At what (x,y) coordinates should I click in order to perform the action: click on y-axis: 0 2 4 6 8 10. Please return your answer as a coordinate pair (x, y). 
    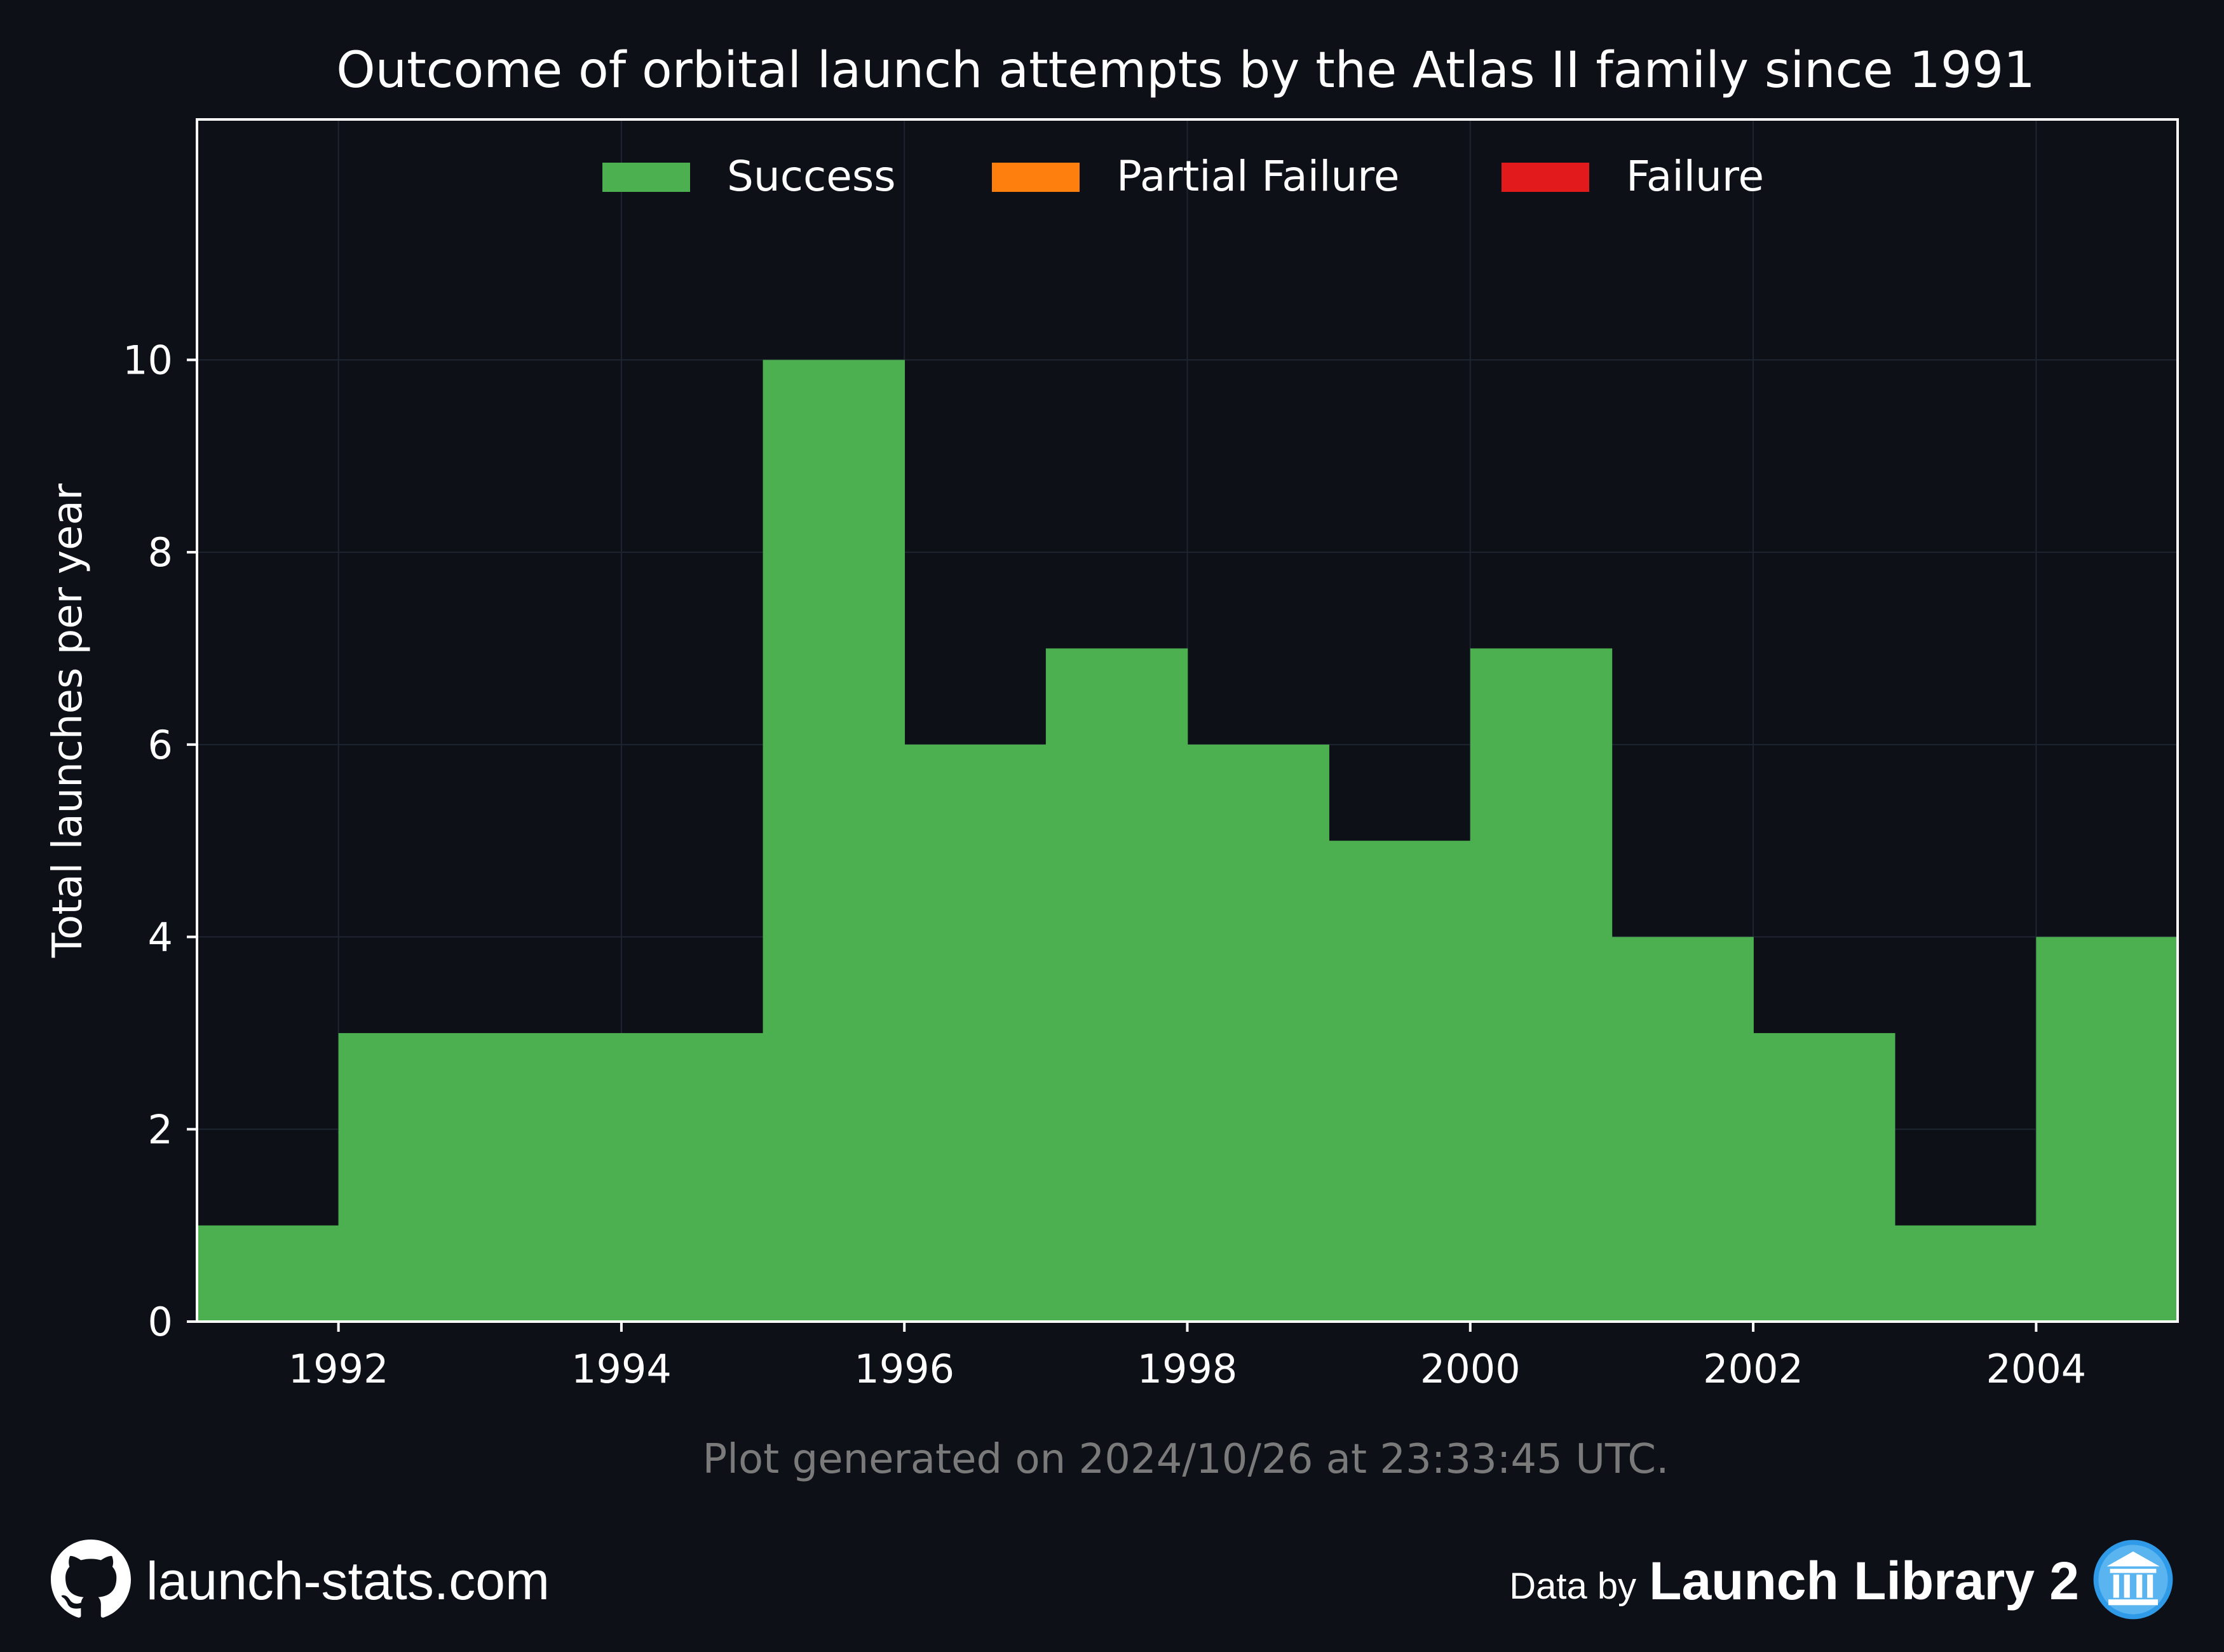
    Looking at the image, I should click on (160, 841).